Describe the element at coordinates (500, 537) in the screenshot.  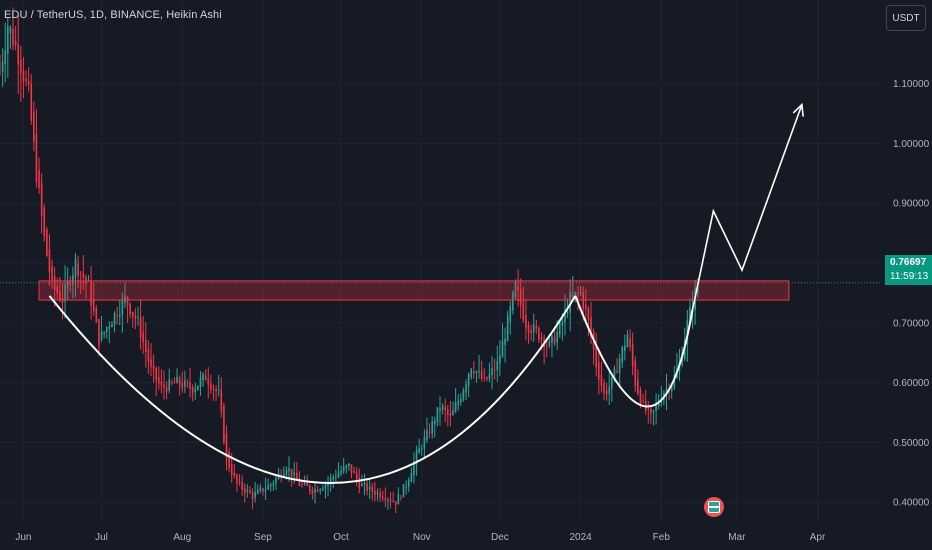
I see `time-tick-label: Dec` at that location.